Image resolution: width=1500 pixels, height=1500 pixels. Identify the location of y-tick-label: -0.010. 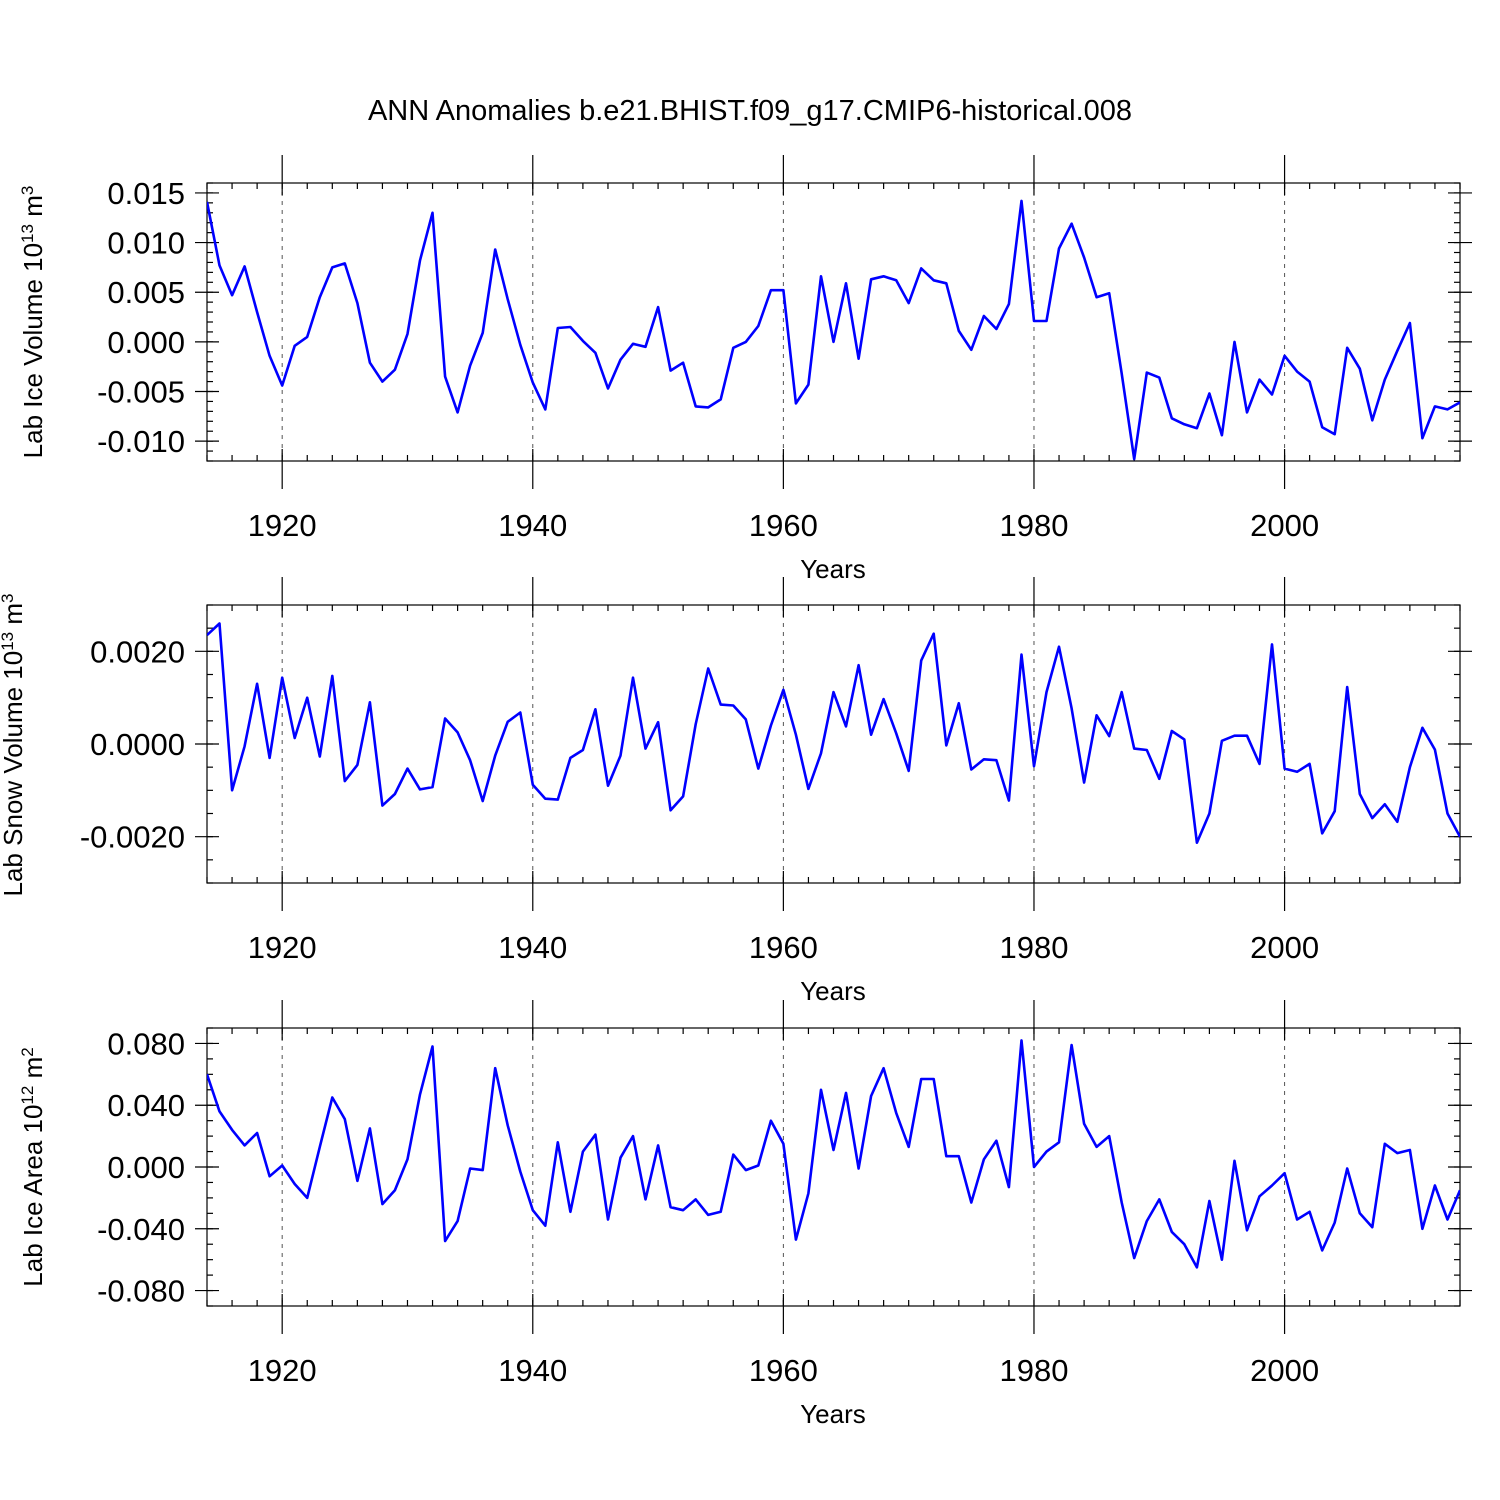
(141, 441).